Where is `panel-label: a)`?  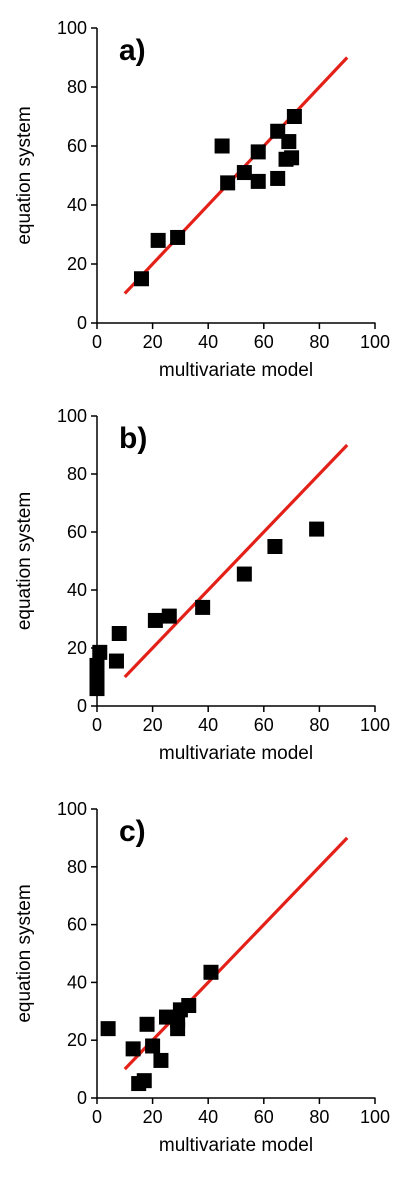 panel-label: a) is located at coordinates (132, 50).